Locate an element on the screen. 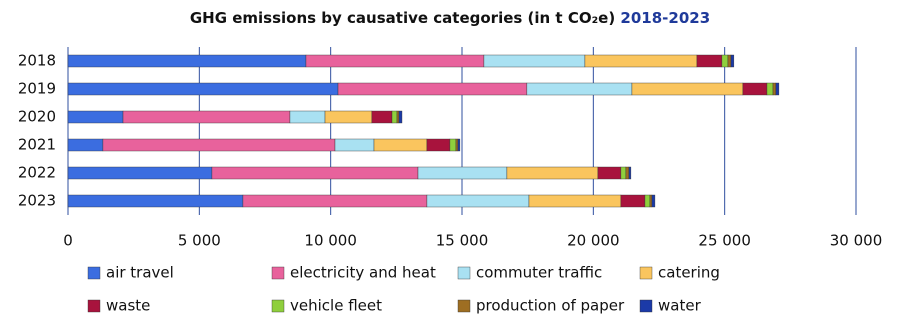  legend-label: commuter traffic is located at coordinates (539, 273).